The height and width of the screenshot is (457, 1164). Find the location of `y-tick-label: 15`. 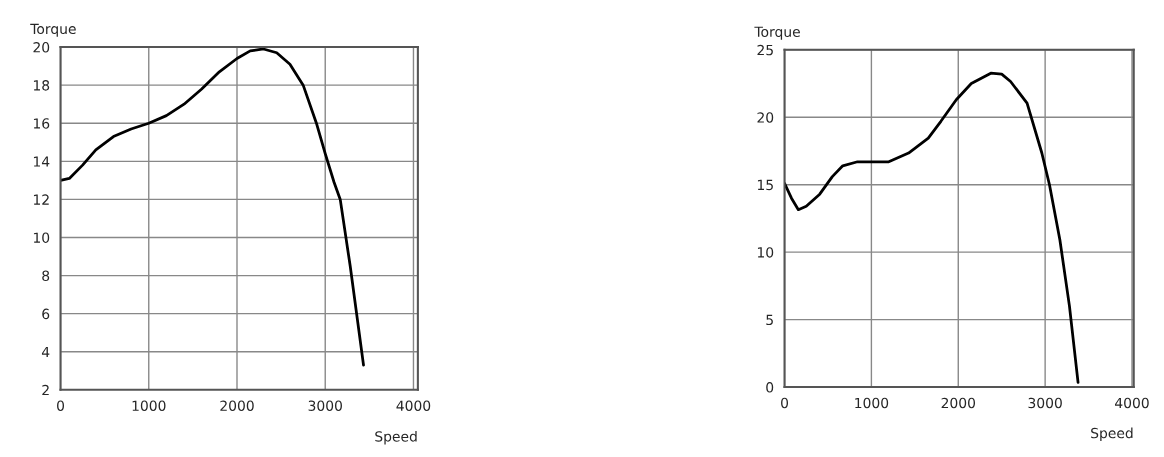

y-tick-label: 15 is located at coordinates (765, 185).